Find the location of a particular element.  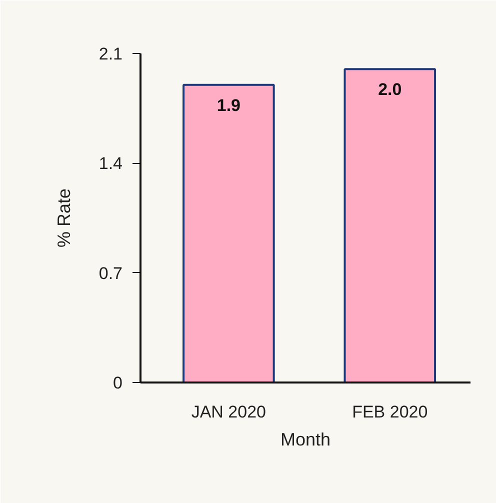

y-tick-label: 2.1 is located at coordinates (110, 54).